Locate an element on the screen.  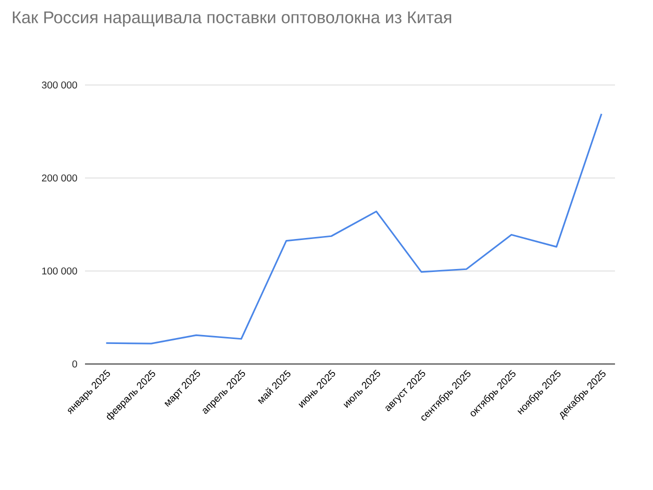
y-tick-label: 0 is located at coordinates (75, 364).